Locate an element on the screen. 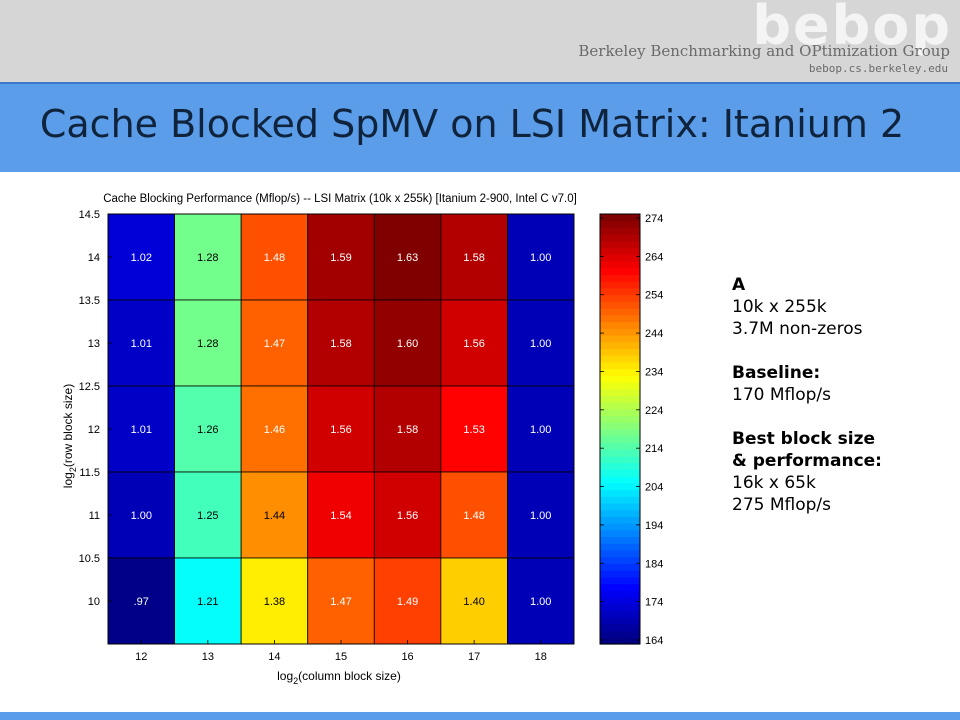  cell-label: 1.40 is located at coordinates (473, 602).